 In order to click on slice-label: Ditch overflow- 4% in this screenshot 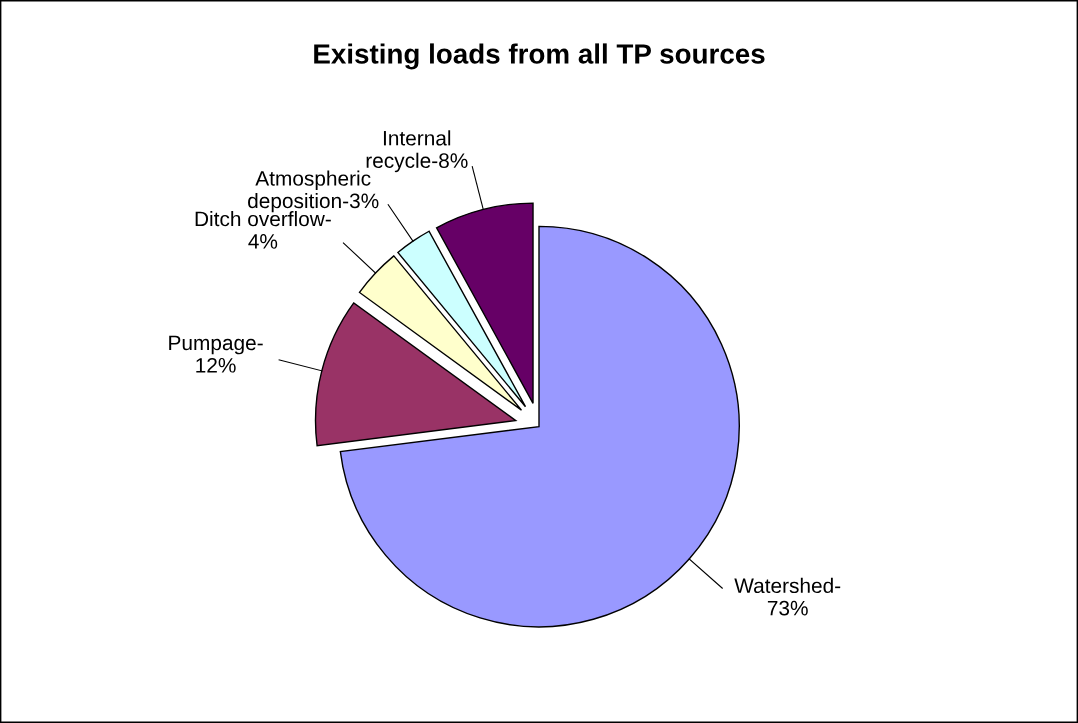, I will do `click(263, 230)`.